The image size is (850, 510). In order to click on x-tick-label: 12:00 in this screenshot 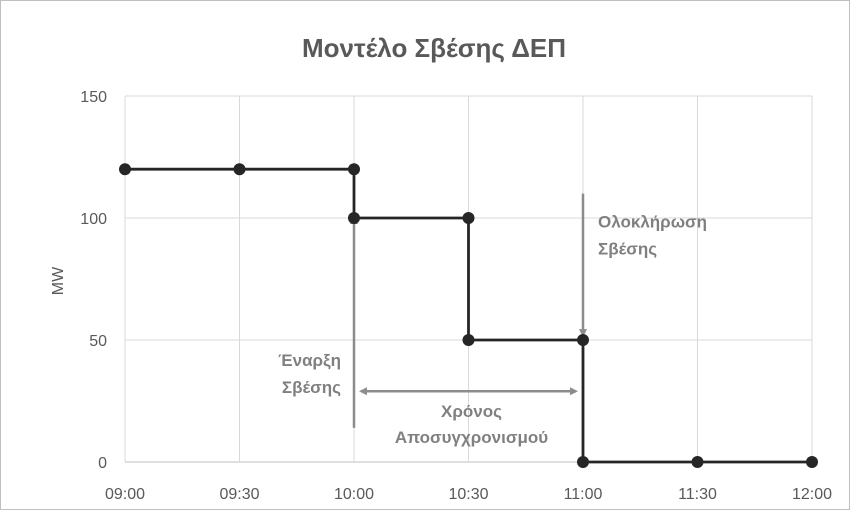, I will do `click(812, 494)`.